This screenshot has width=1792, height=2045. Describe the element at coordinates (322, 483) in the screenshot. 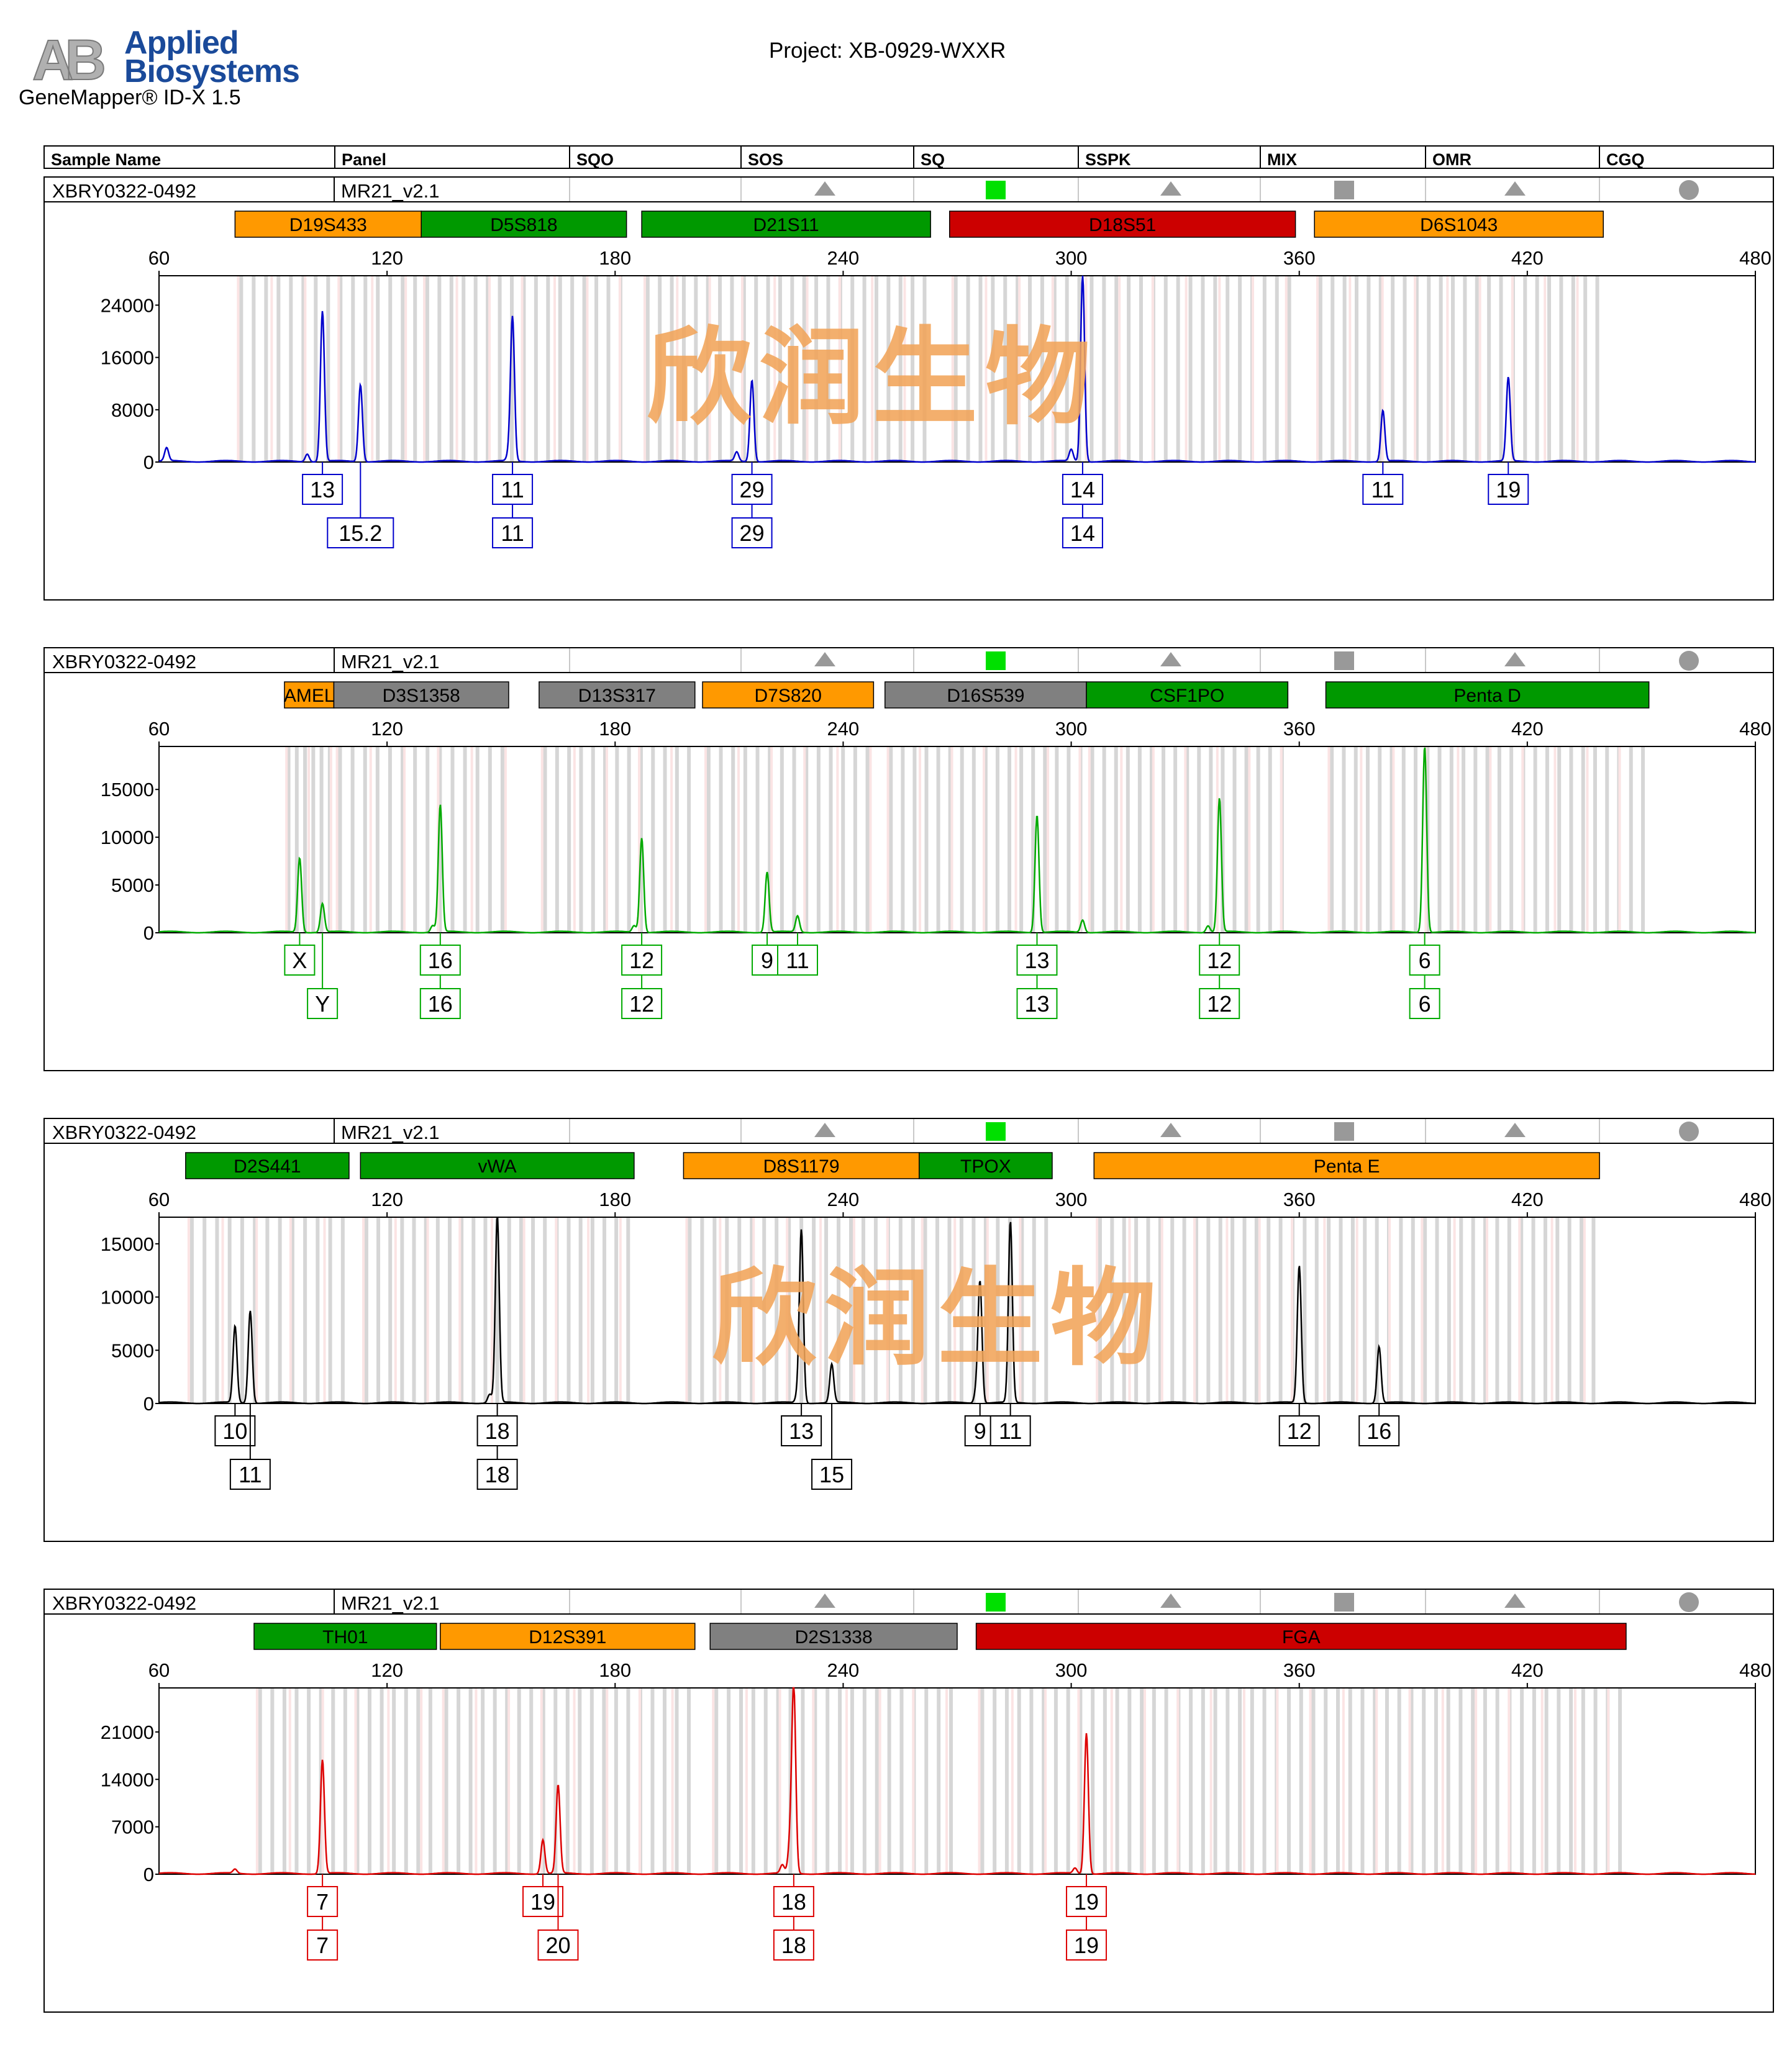

I see `allele-call: 13` at that location.